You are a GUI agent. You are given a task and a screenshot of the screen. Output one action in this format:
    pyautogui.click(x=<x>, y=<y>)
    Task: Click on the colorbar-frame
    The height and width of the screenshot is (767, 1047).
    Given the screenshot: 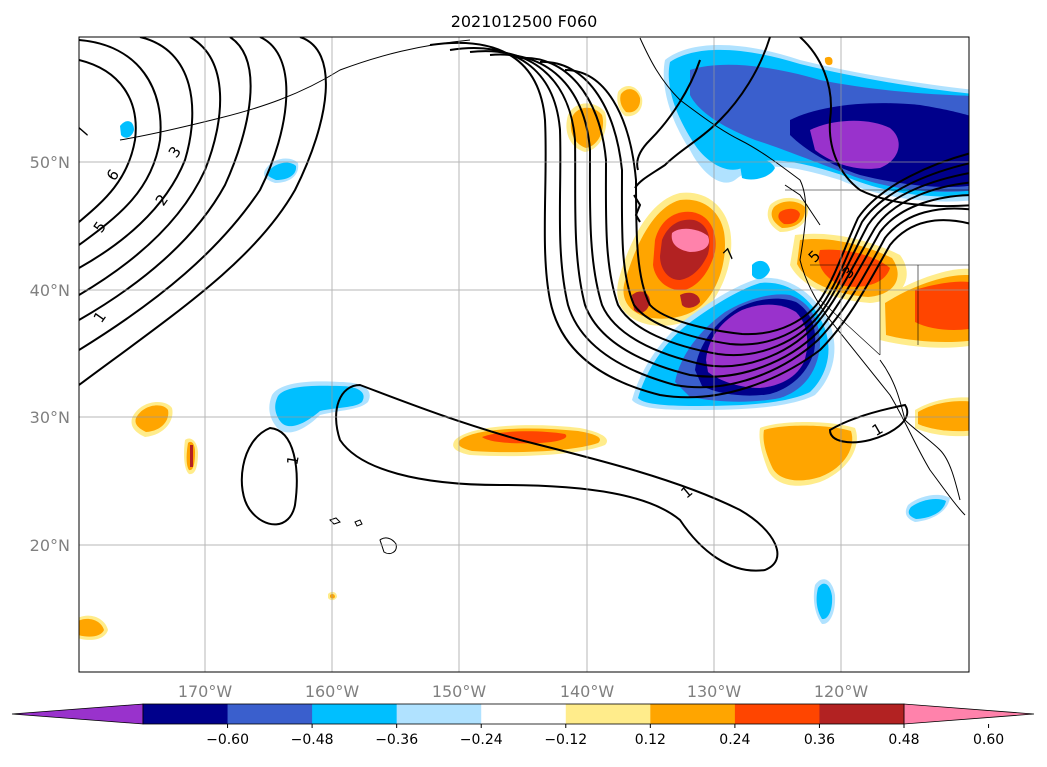 What is the action you would take?
    pyautogui.click(x=523, y=714)
    